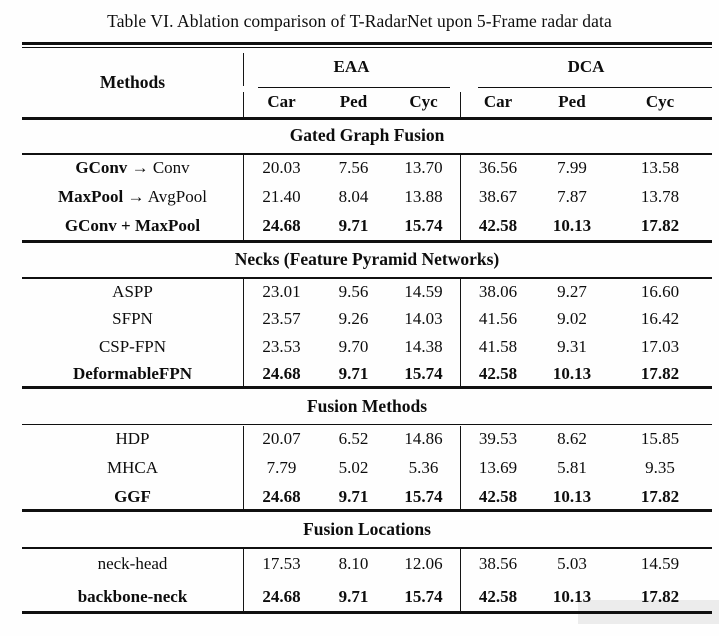 The height and width of the screenshot is (636, 719). What do you see at coordinates (367, 613) in the screenshot?
I see `bottom-rule` at bounding box center [367, 613].